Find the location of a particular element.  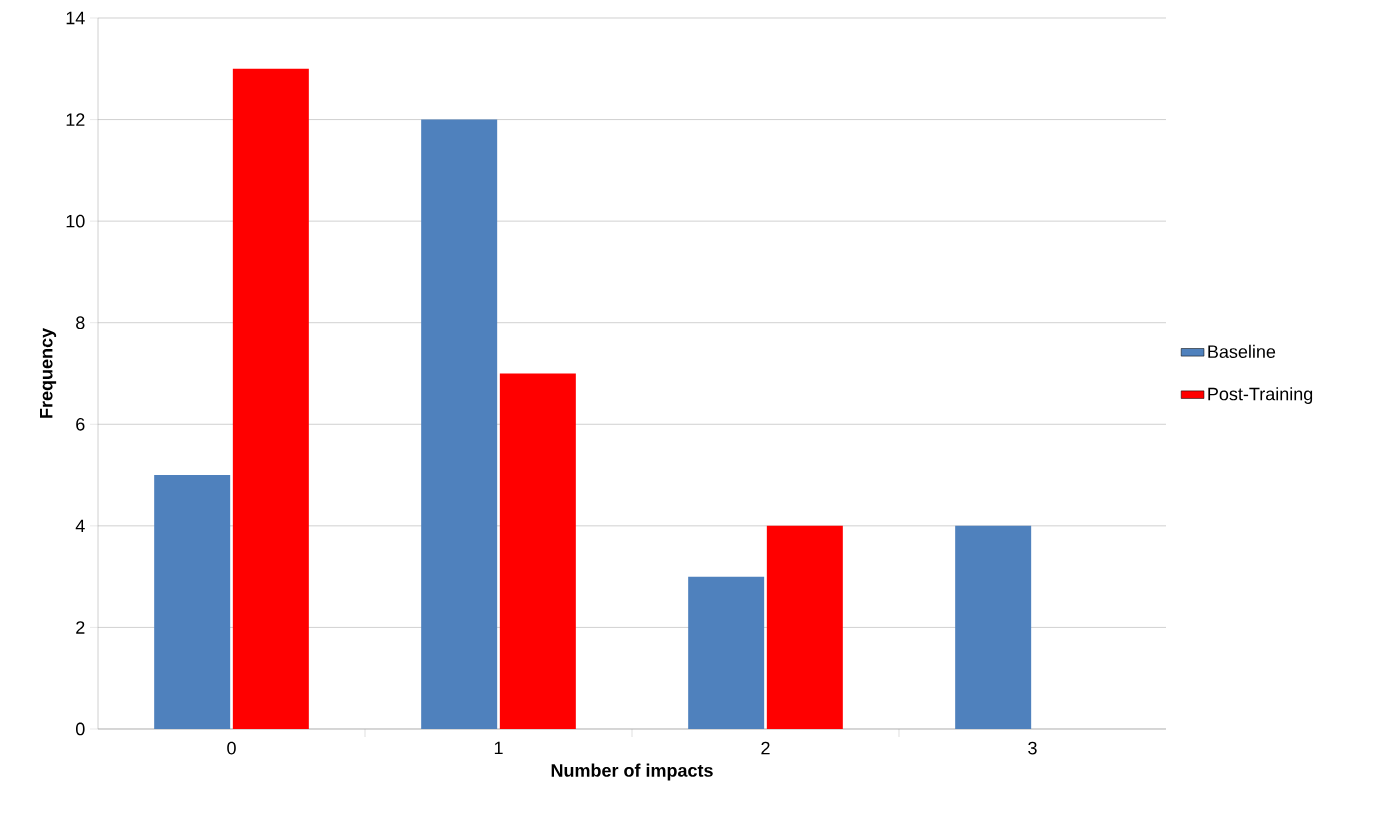

x-tick-label: 0 is located at coordinates (231, 748).